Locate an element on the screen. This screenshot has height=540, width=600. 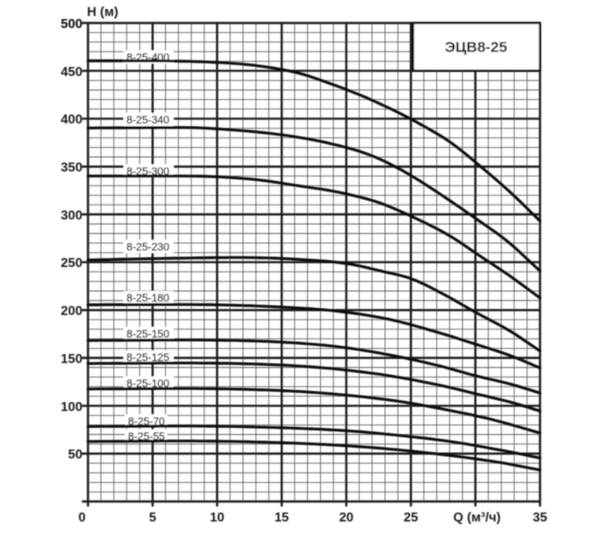
svg-text: 8-25-340 is located at coordinates (148, 120).